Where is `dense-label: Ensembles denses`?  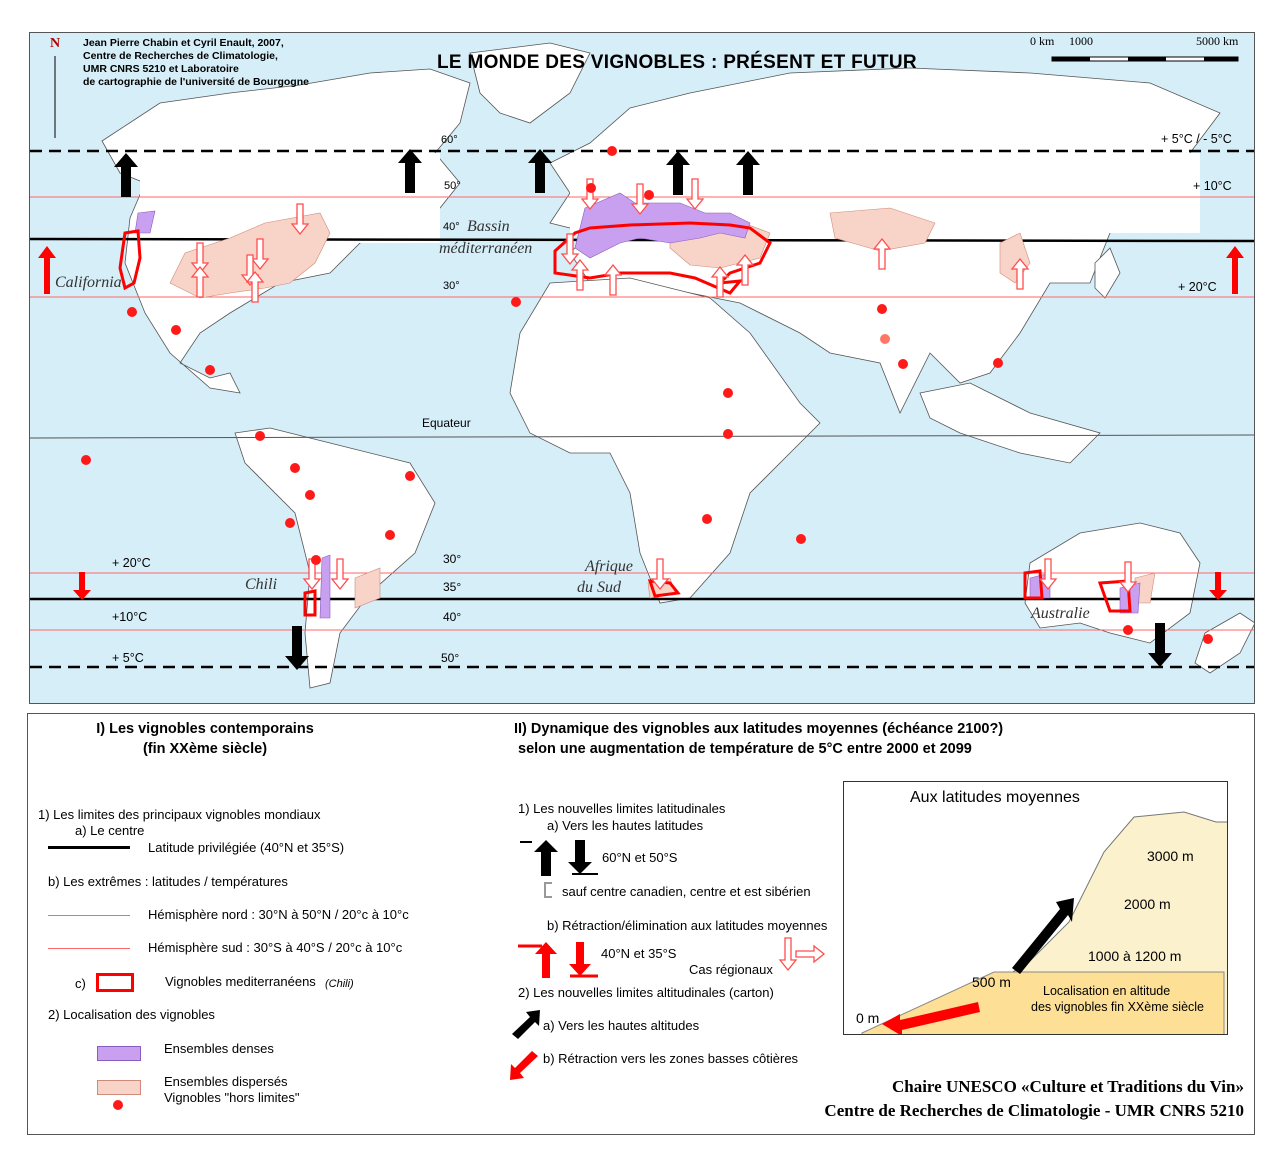
dense-label: Ensembles denses is located at coordinates (219, 1048).